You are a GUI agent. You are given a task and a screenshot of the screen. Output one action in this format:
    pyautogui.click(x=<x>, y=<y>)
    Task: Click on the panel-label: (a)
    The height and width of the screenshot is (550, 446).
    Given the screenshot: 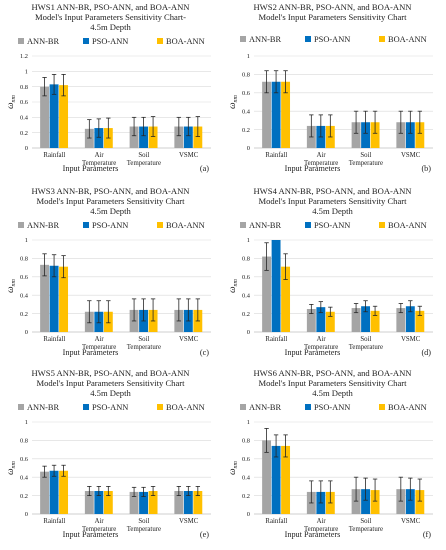 What is the action you would take?
    pyautogui.click(x=204, y=168)
    